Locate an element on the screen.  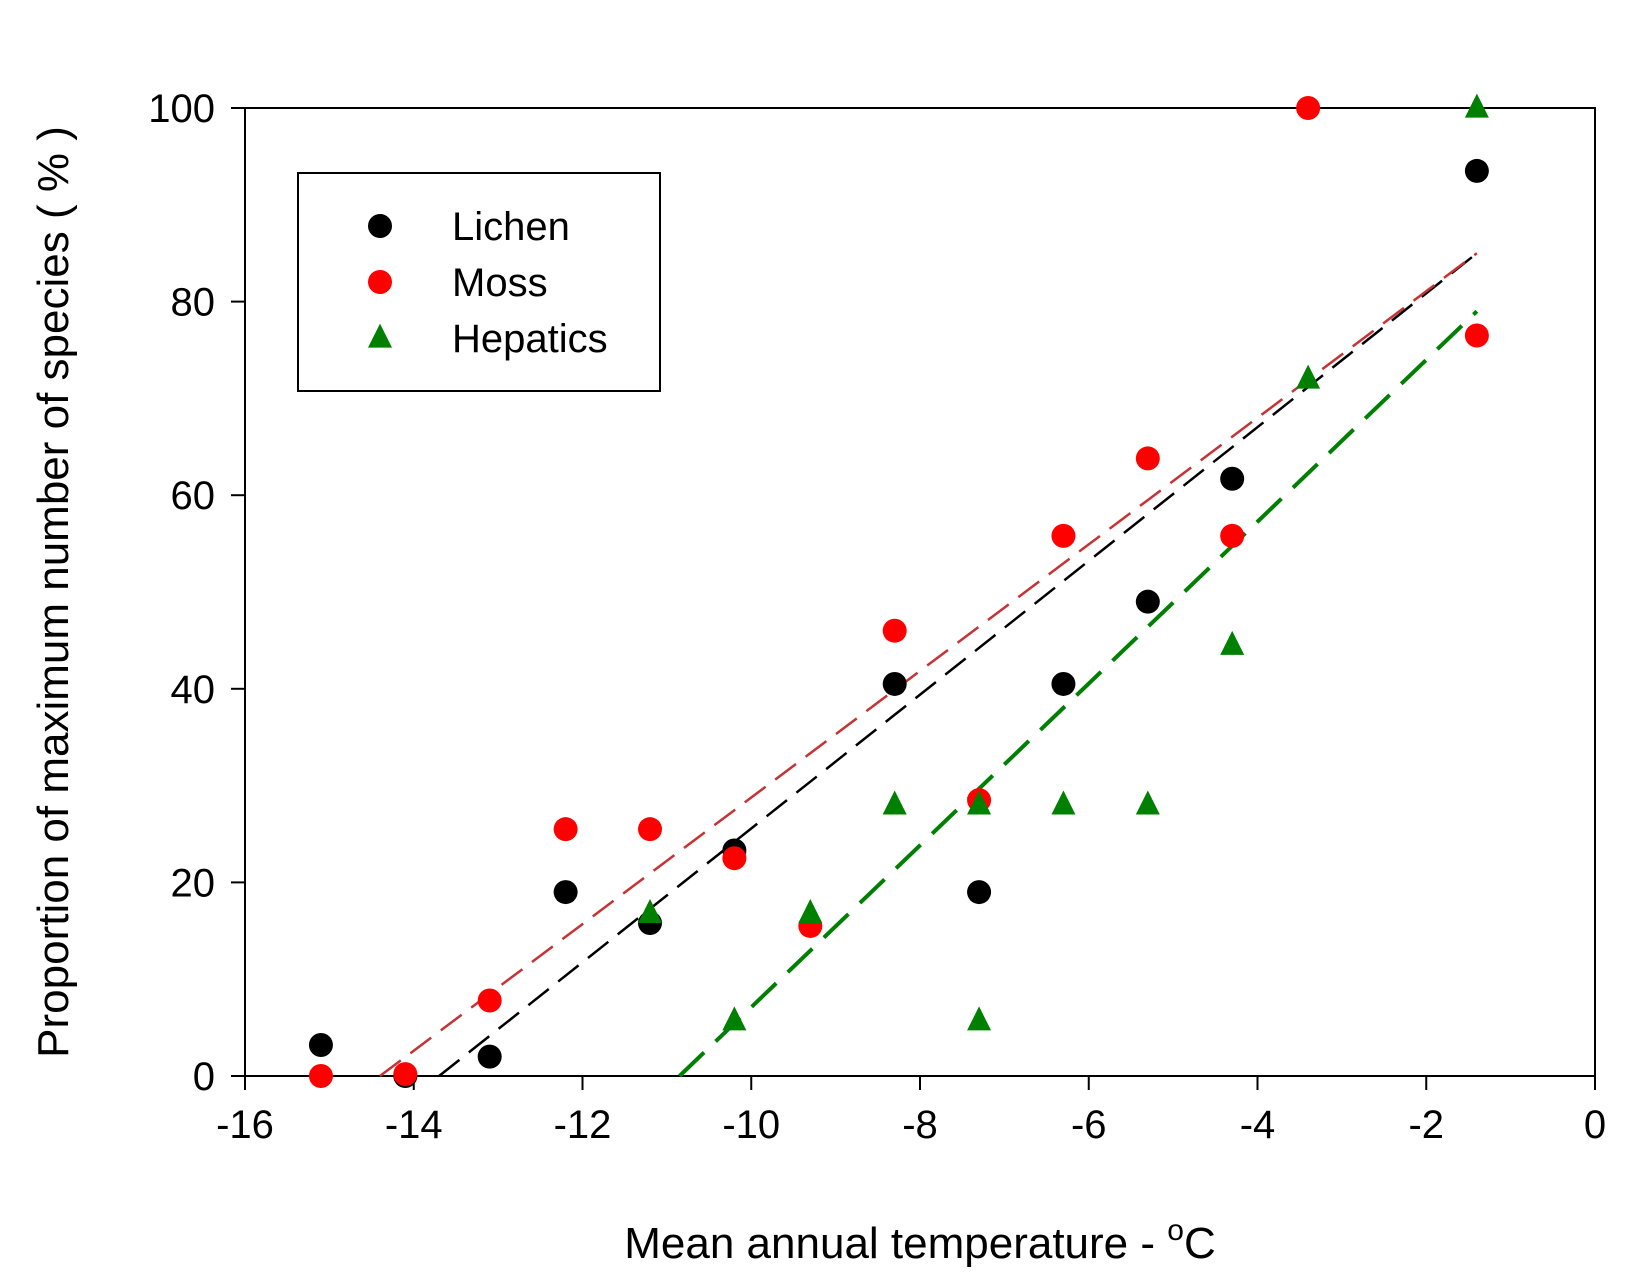
y-tick-label: 100 is located at coordinates (181, 109).